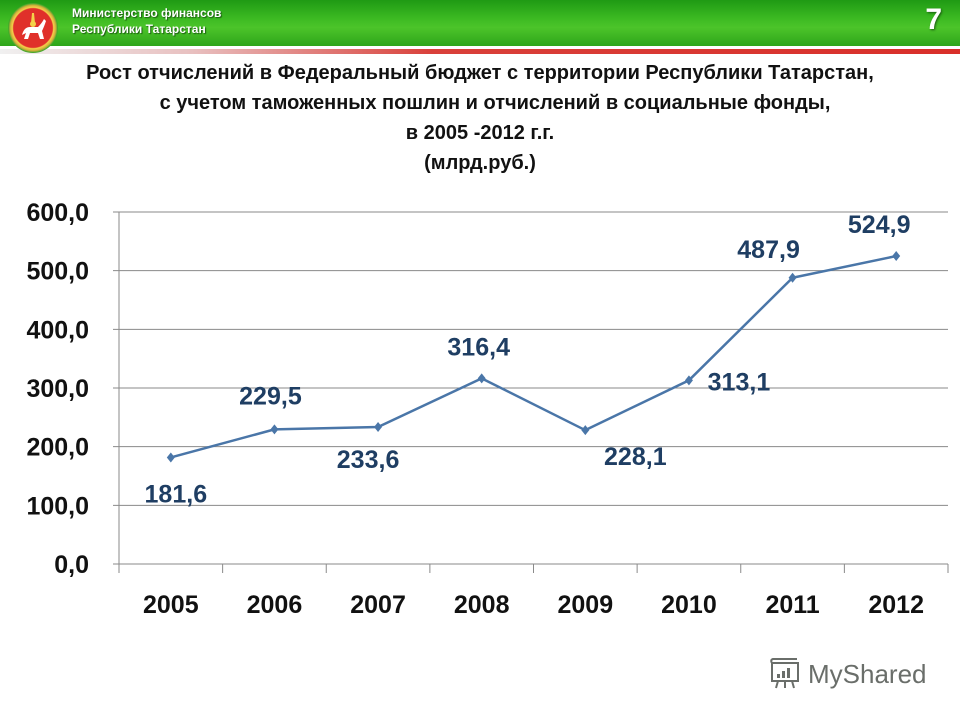 The image size is (960, 720). I want to click on tatarstan-emblem-icon, so click(33, 28).